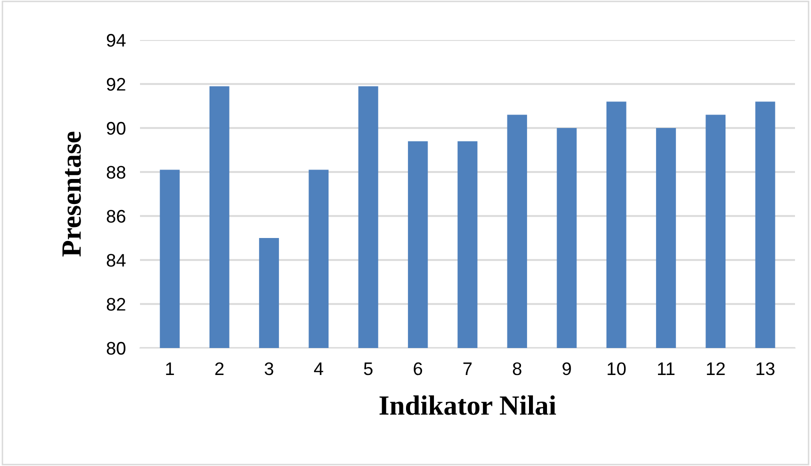  Describe the element at coordinates (116, 260) in the screenshot. I see `y-tick-label: 84` at that location.